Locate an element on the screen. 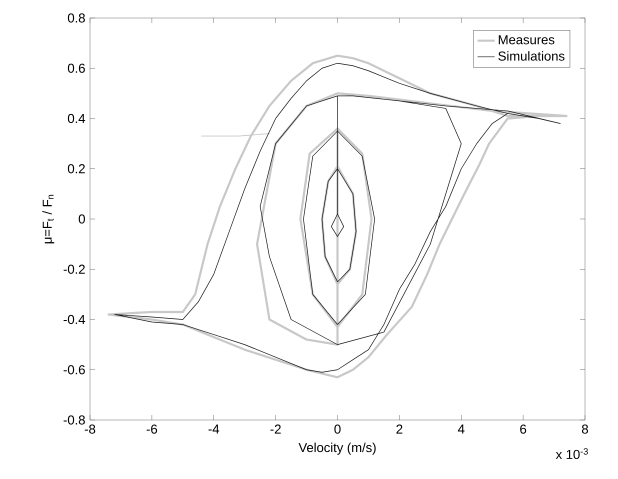 The width and height of the screenshot is (618, 479). y-tick-label: 0.6 is located at coordinates (76, 68).